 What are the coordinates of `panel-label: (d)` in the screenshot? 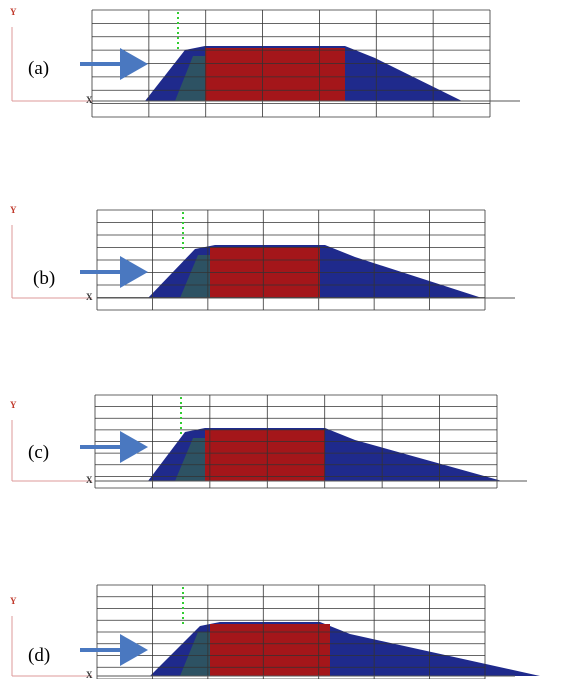 It's located at (39, 655).